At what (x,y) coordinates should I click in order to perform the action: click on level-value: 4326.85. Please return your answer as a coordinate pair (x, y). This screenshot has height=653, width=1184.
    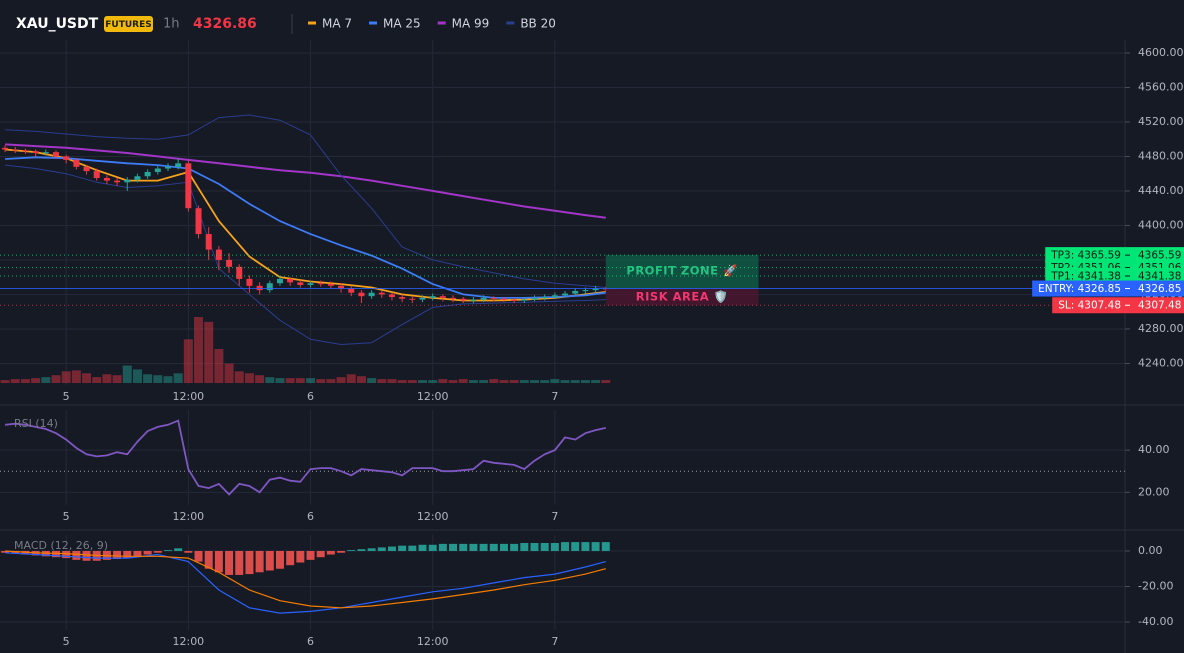
    Looking at the image, I should click on (1159, 289).